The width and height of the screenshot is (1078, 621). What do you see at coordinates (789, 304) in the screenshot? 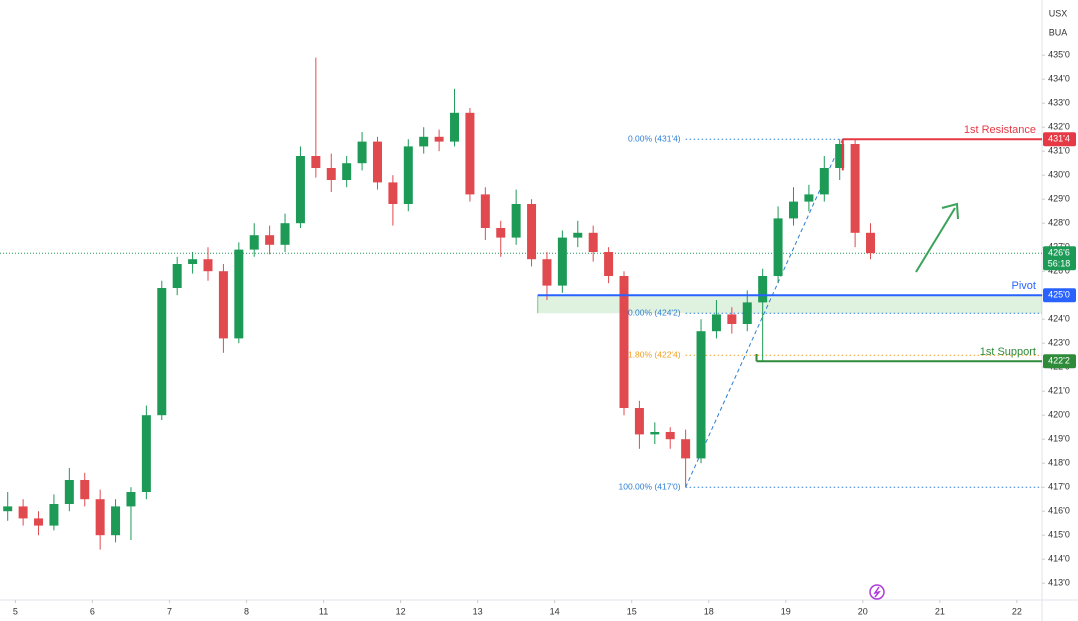
I see `pivot-zone` at bounding box center [789, 304].